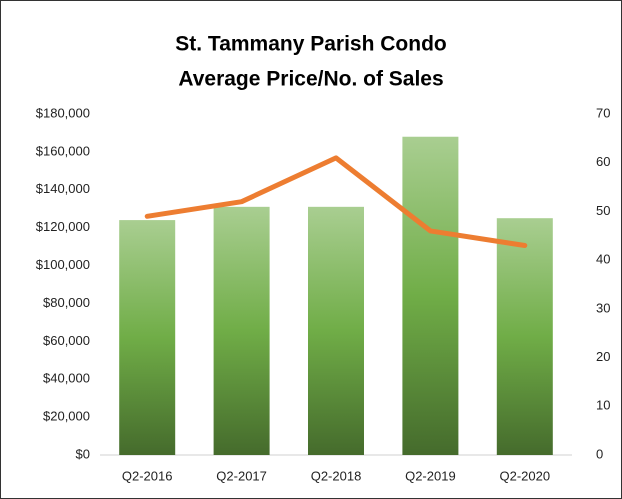 The width and height of the screenshot is (622, 499). What do you see at coordinates (63, 226) in the screenshot?
I see `y-tick-label: $120,000` at bounding box center [63, 226].